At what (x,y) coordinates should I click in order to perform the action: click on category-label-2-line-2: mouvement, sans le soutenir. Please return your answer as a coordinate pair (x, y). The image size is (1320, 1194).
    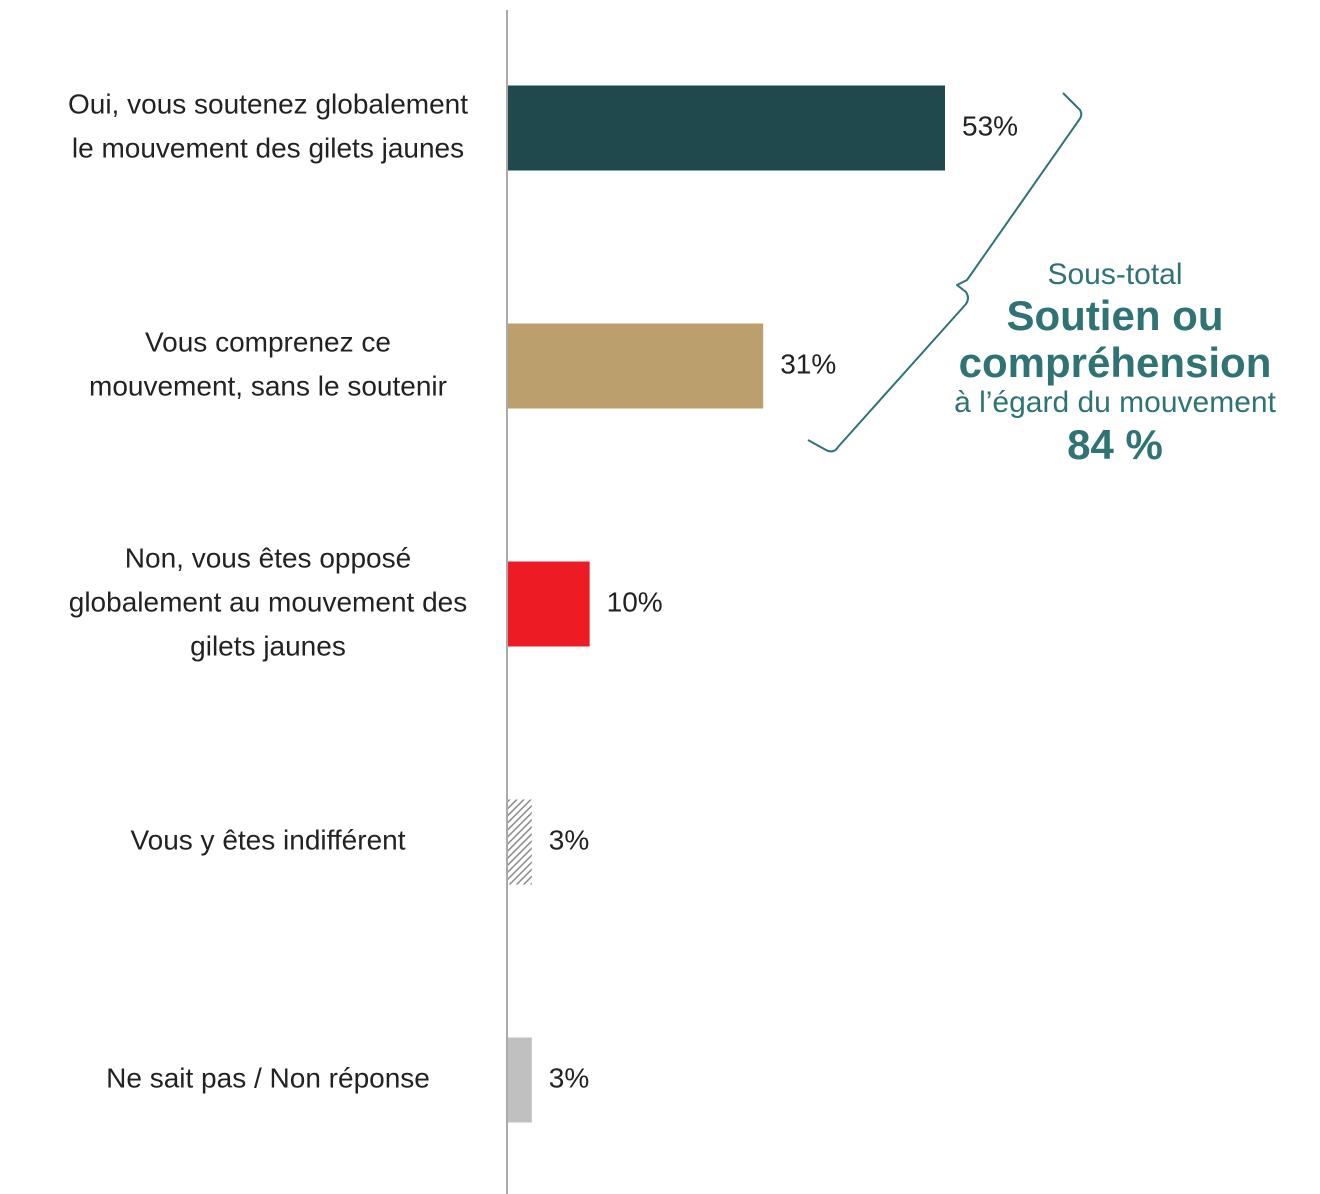
    Looking at the image, I should click on (268, 385).